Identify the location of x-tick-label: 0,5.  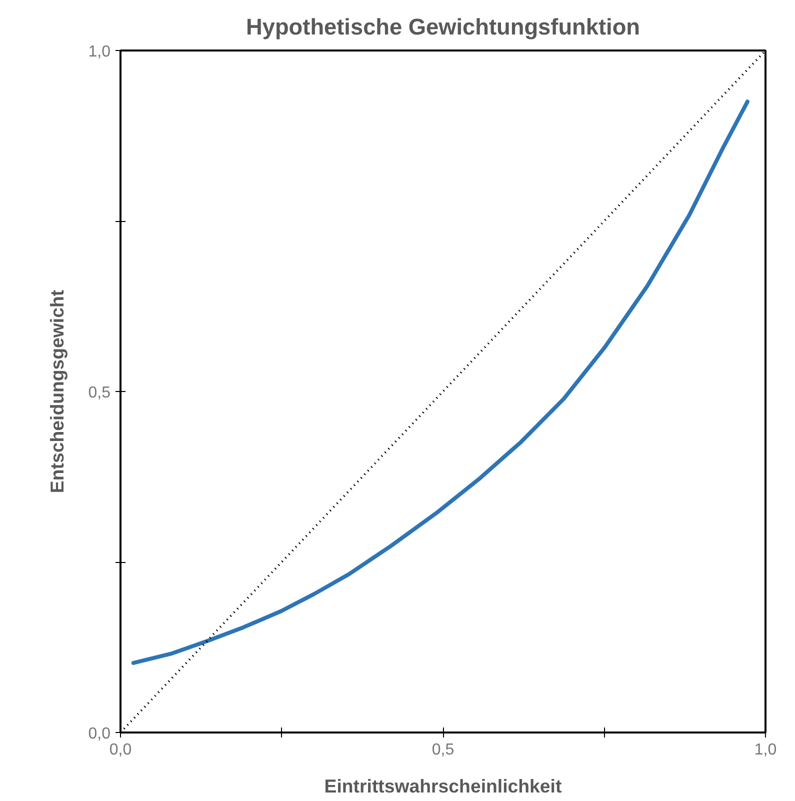
(443, 750).